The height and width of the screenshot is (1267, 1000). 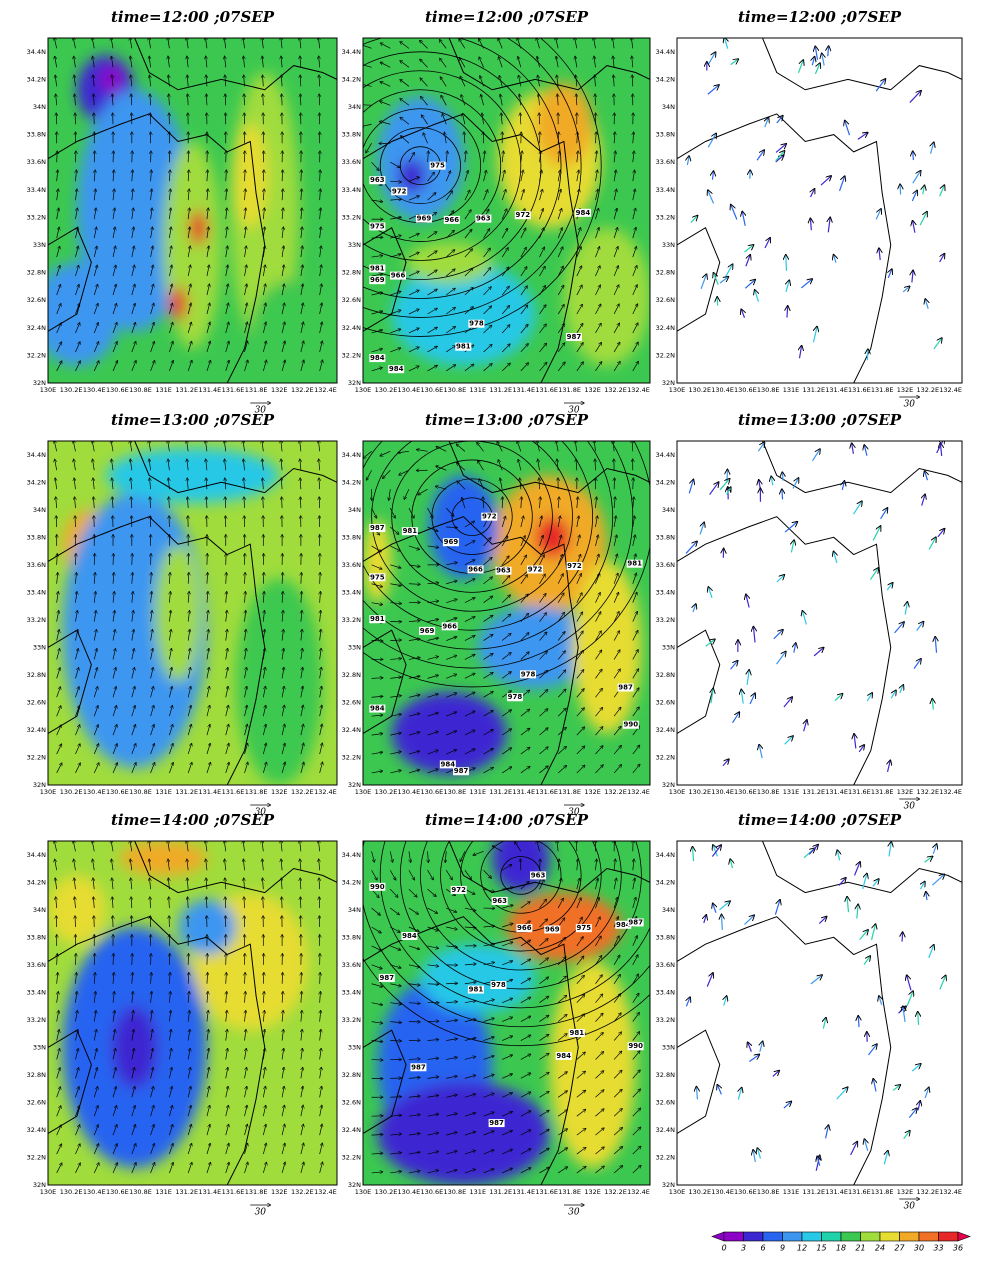 What do you see at coordinates (351, 1075) in the screenshot?
I see `lat-tick-label: 32.8N` at bounding box center [351, 1075].